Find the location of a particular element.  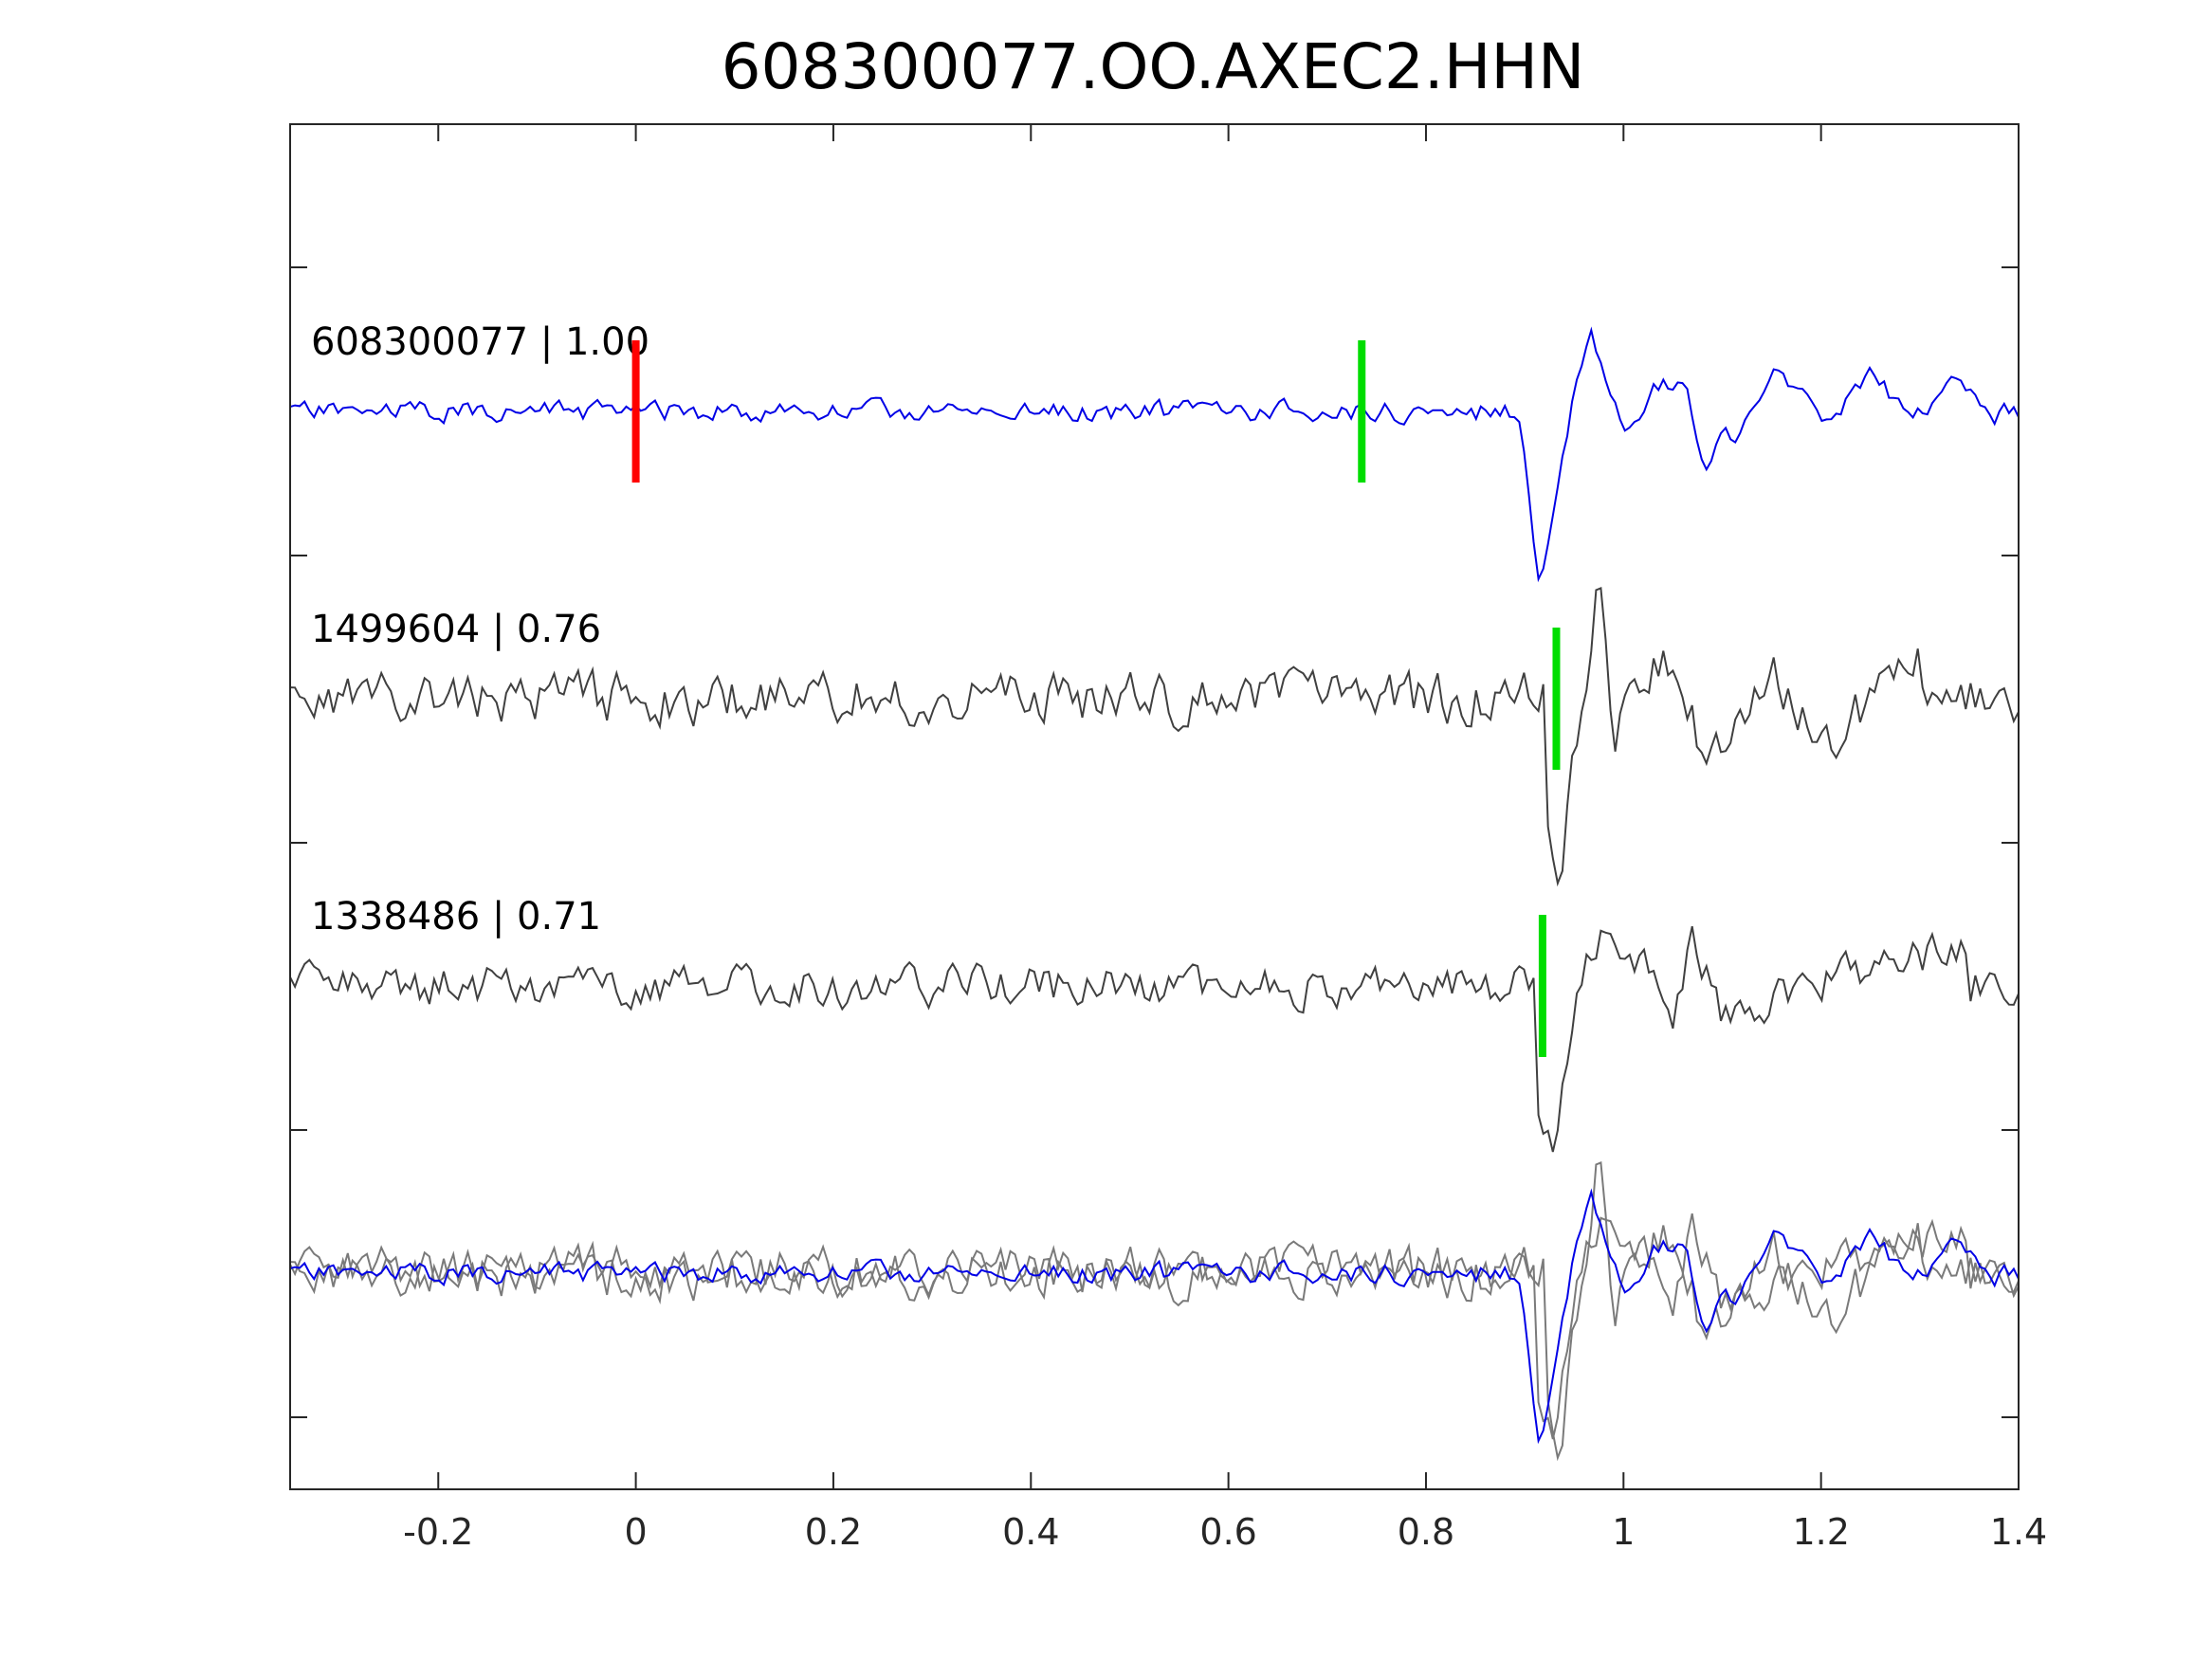

trace-label: 1499604 | 0.76 is located at coordinates (456, 629).